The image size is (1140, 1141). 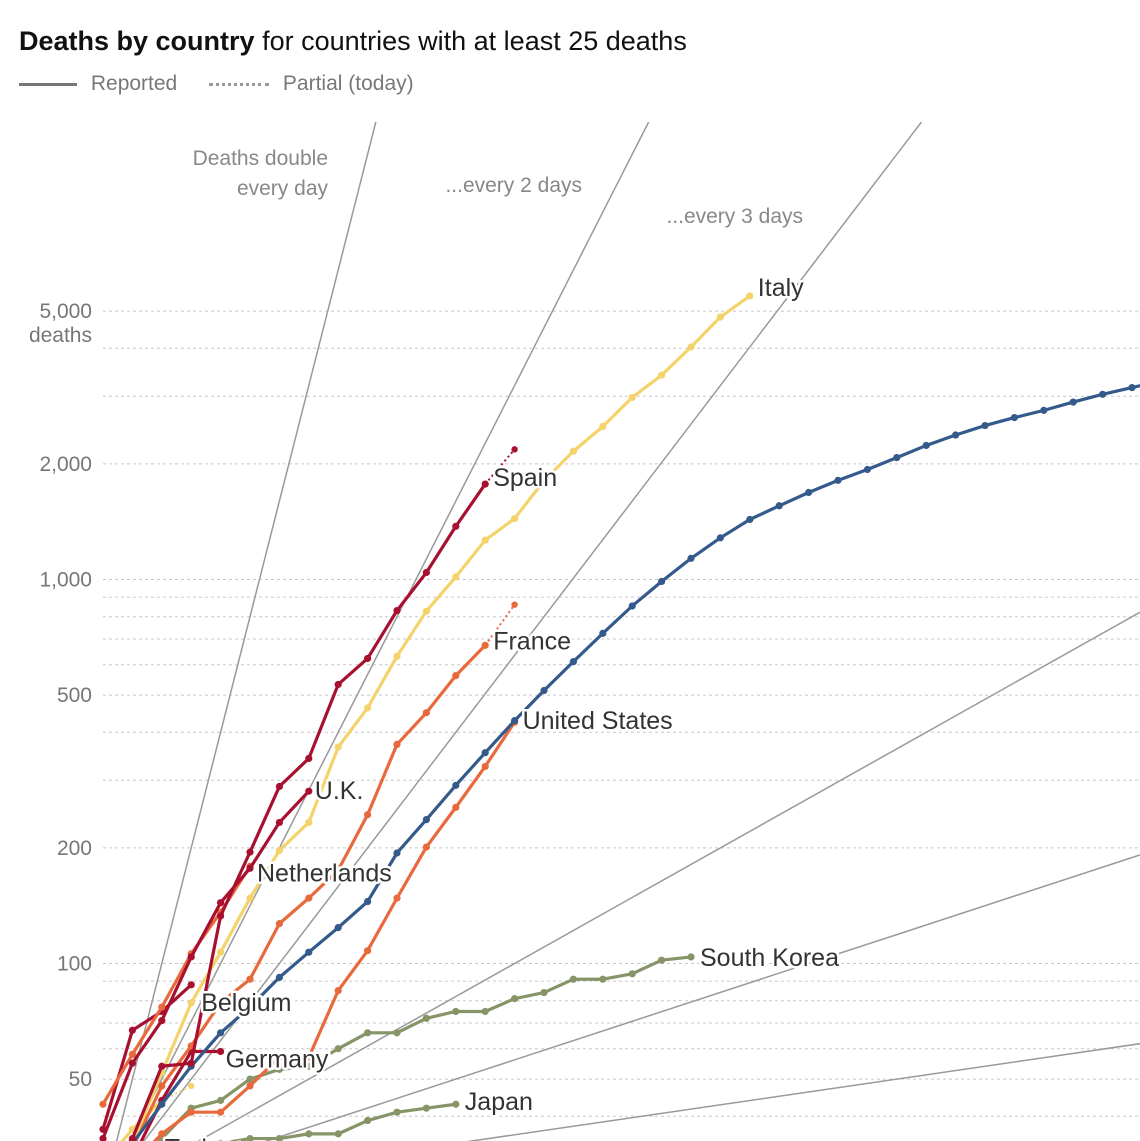 I want to click on y-tick-label: 1,000, so click(x=65, y=580).